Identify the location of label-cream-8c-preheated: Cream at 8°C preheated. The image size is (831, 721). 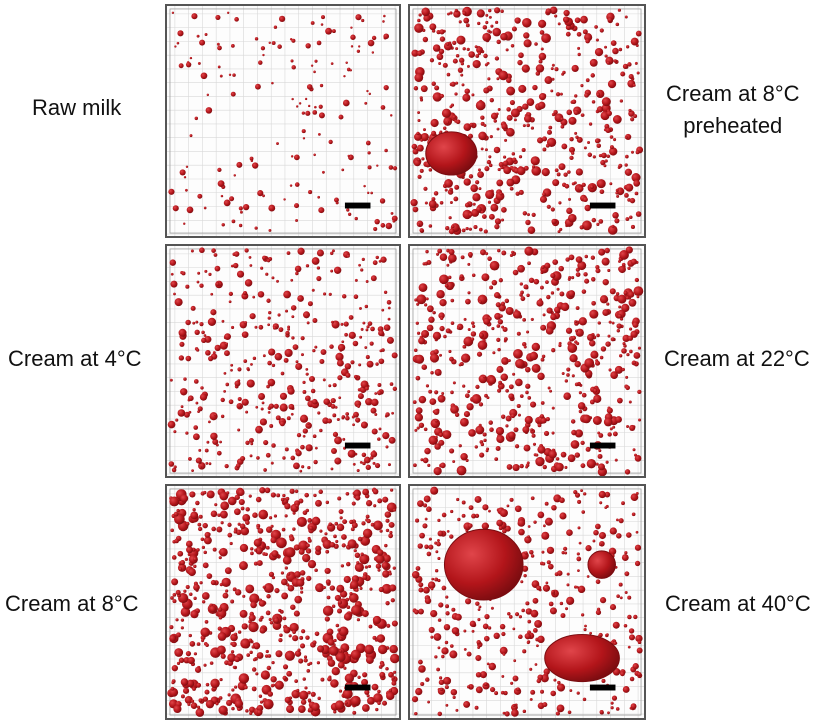
(733, 110).